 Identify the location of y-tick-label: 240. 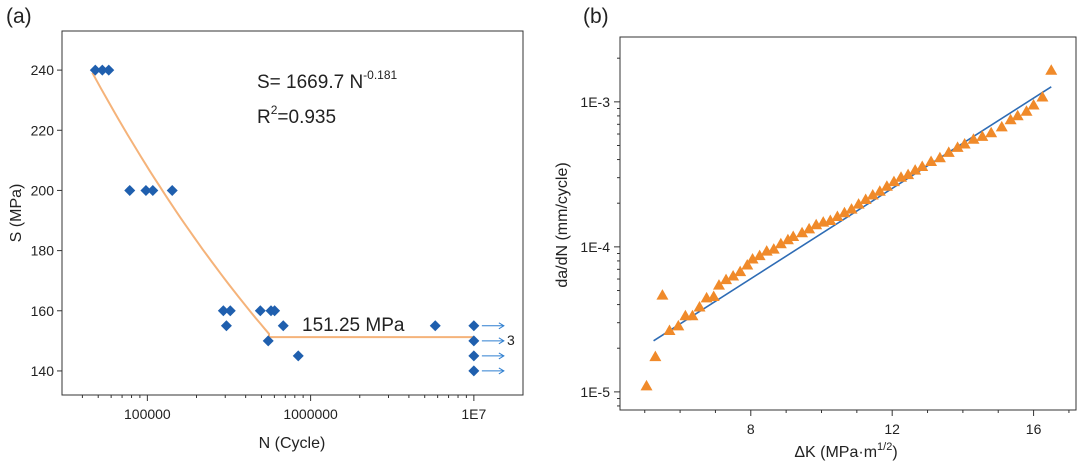
(43, 70).